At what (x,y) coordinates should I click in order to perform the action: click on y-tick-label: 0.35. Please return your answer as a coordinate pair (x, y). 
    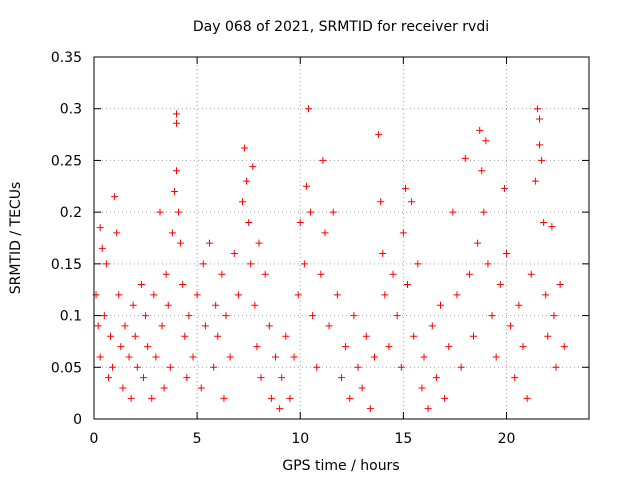
    Looking at the image, I should click on (66, 58).